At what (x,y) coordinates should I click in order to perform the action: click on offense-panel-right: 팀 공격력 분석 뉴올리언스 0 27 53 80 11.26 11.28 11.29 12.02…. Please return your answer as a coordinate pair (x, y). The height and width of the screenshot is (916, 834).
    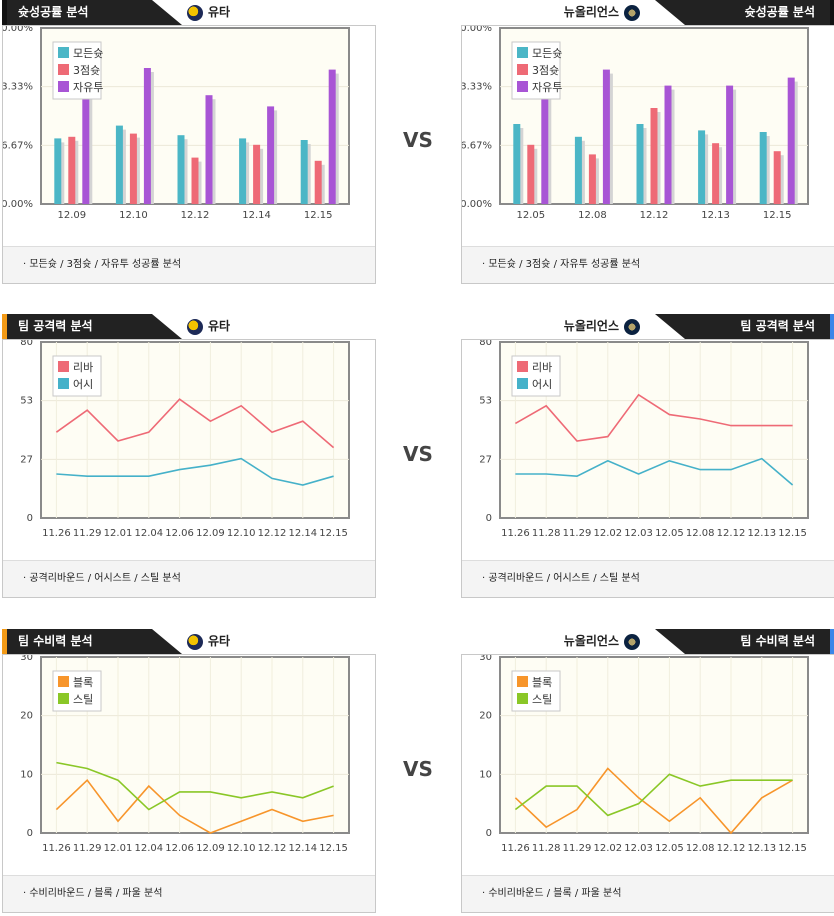
    Looking at the image, I should click on (647, 456).